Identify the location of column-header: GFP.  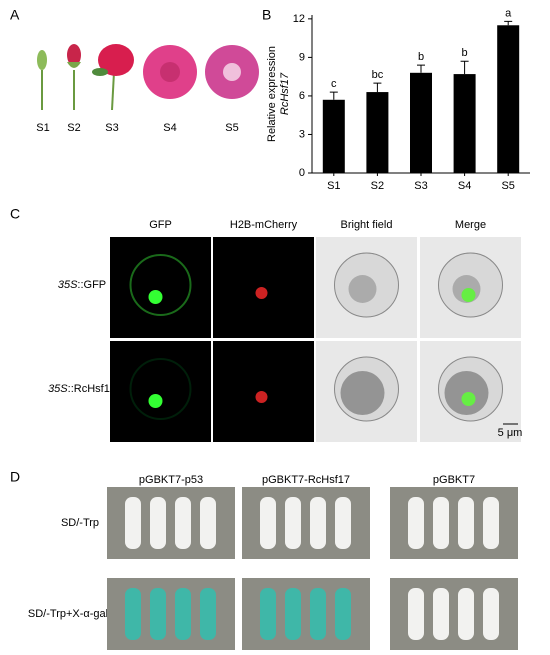
(160, 225).